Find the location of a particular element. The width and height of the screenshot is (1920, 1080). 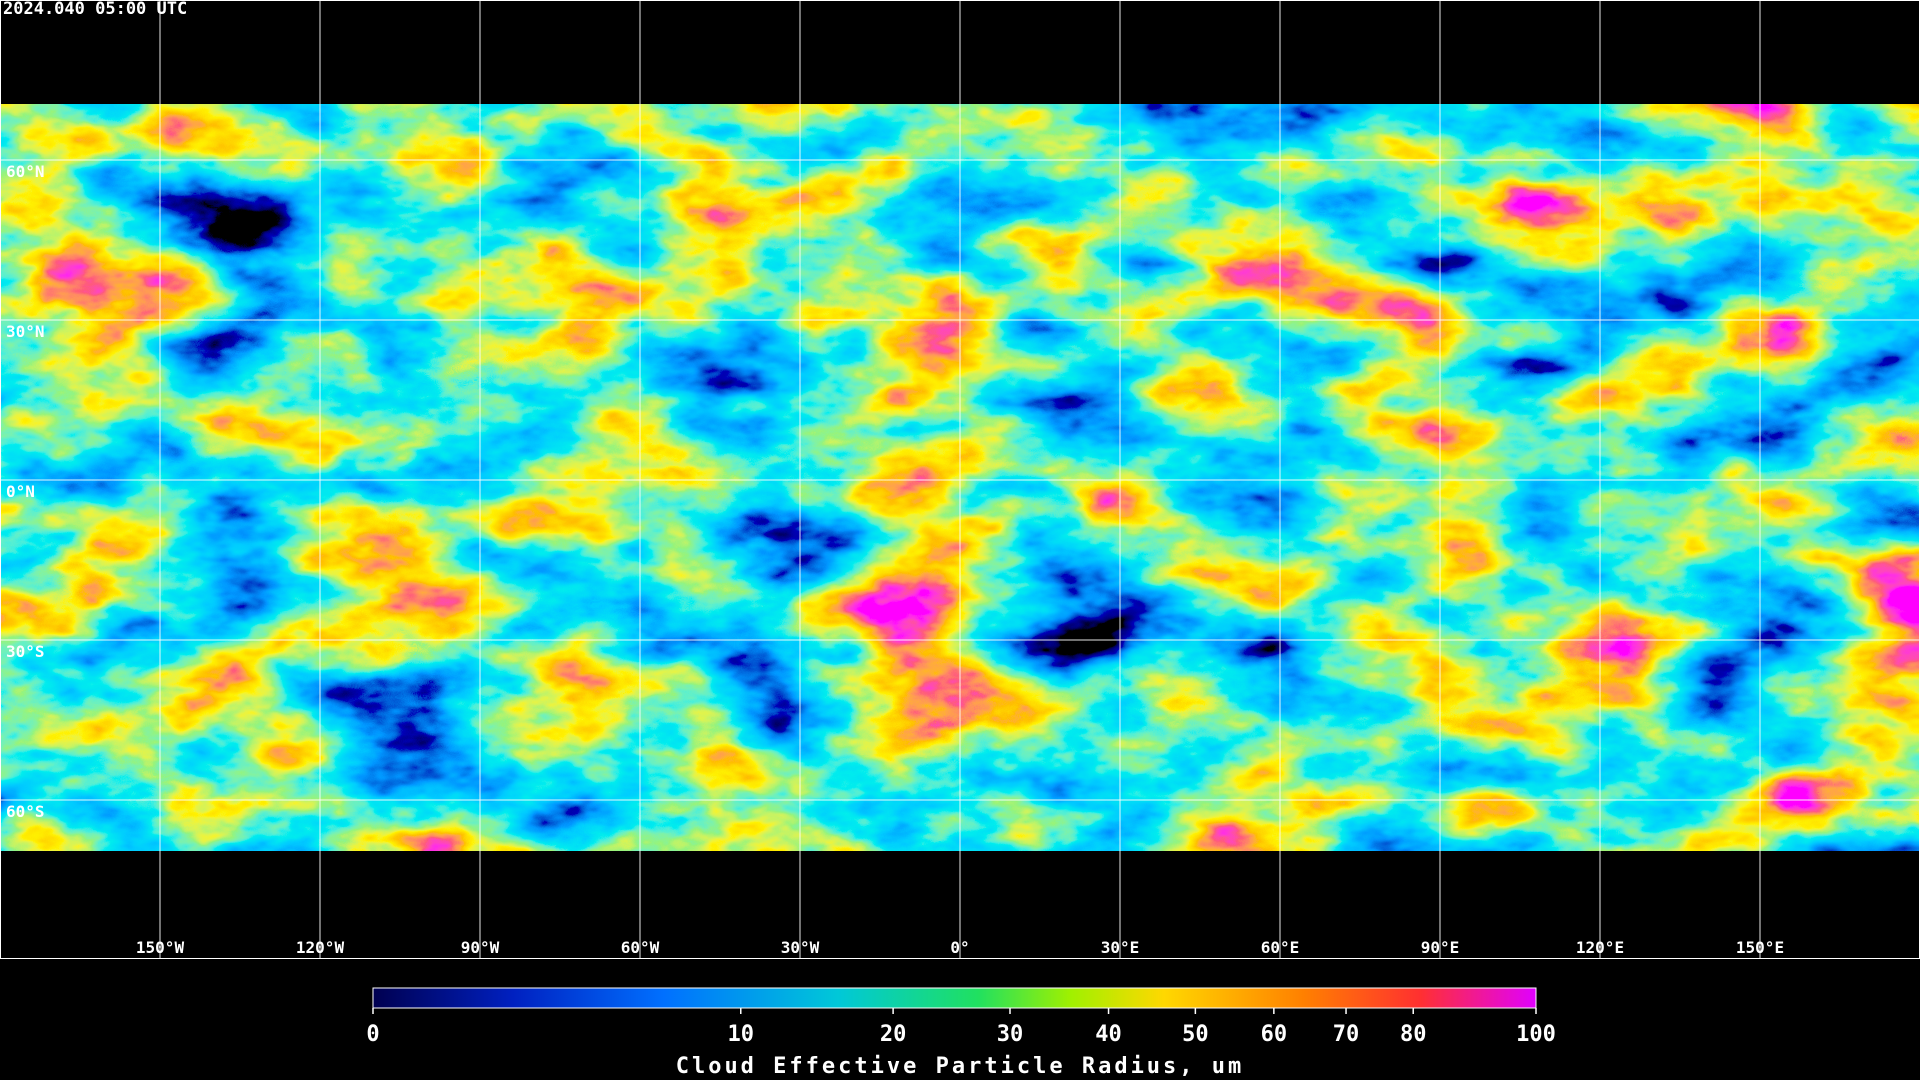

longitude-label: 60°W is located at coordinates (640, 947).